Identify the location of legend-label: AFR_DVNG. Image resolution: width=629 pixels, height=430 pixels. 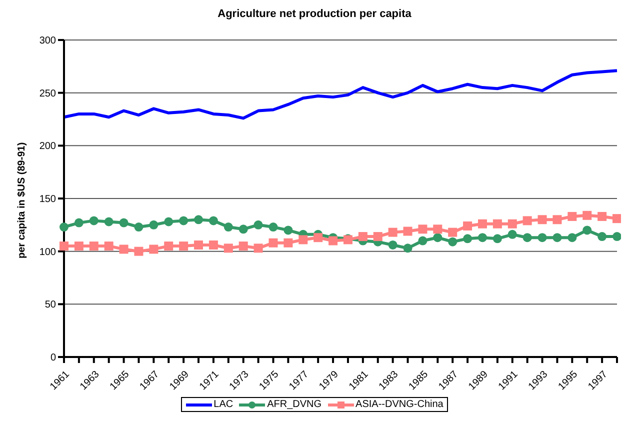
(294, 404).